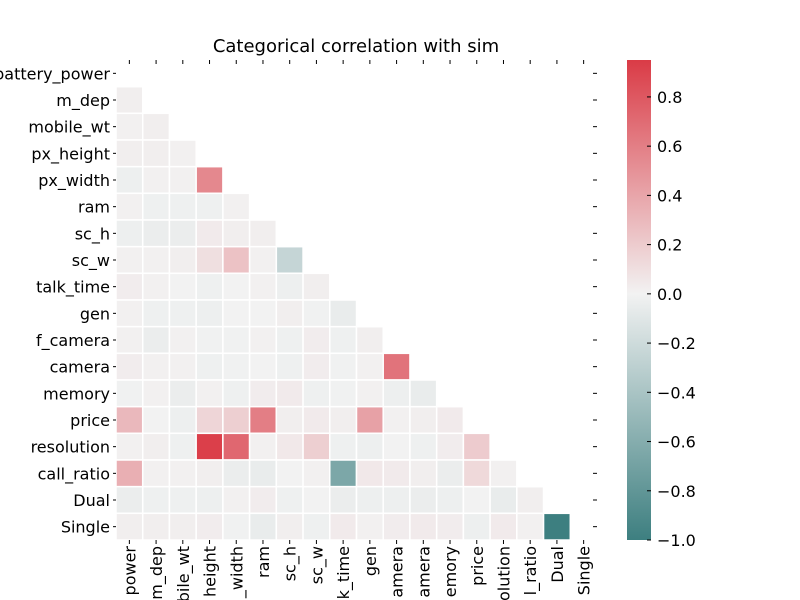 This screenshot has width=800, height=600. What do you see at coordinates (669, 245) in the screenshot?
I see `colorbar-tick-label: 0.2` at bounding box center [669, 245].